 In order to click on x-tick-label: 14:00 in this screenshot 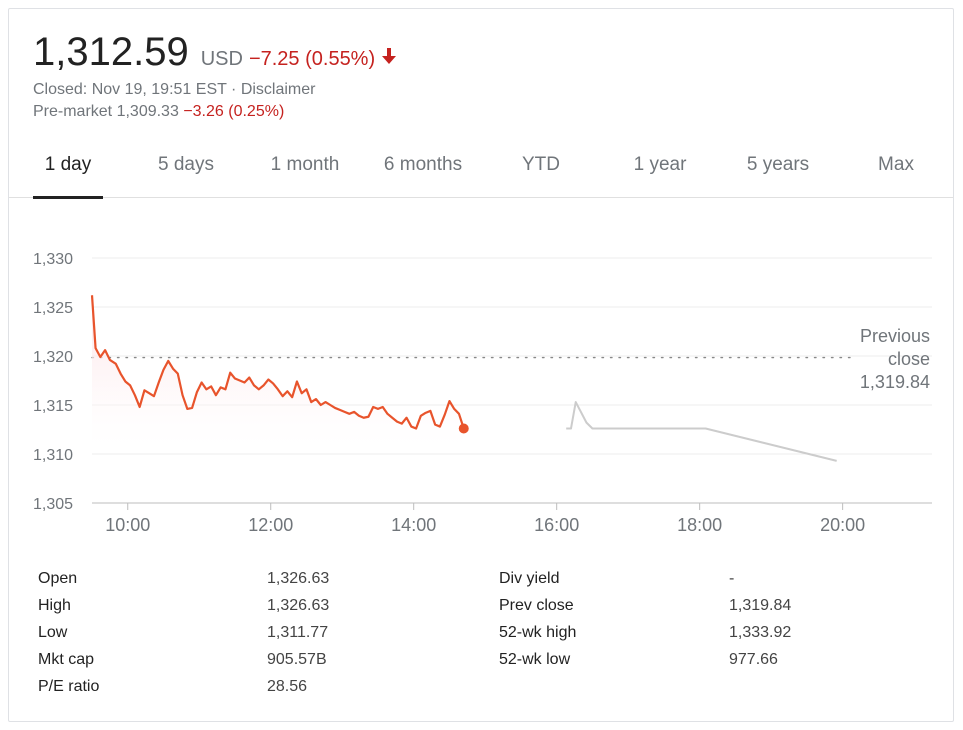, I will do `click(413, 525)`.